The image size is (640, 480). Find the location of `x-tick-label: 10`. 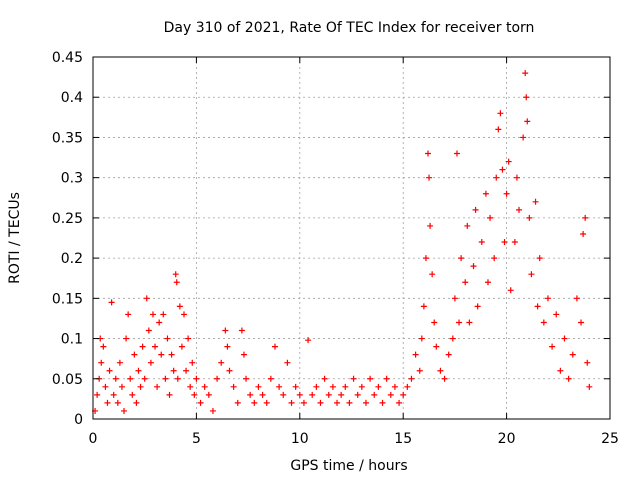

x-tick-label: 10 is located at coordinates (300, 439).